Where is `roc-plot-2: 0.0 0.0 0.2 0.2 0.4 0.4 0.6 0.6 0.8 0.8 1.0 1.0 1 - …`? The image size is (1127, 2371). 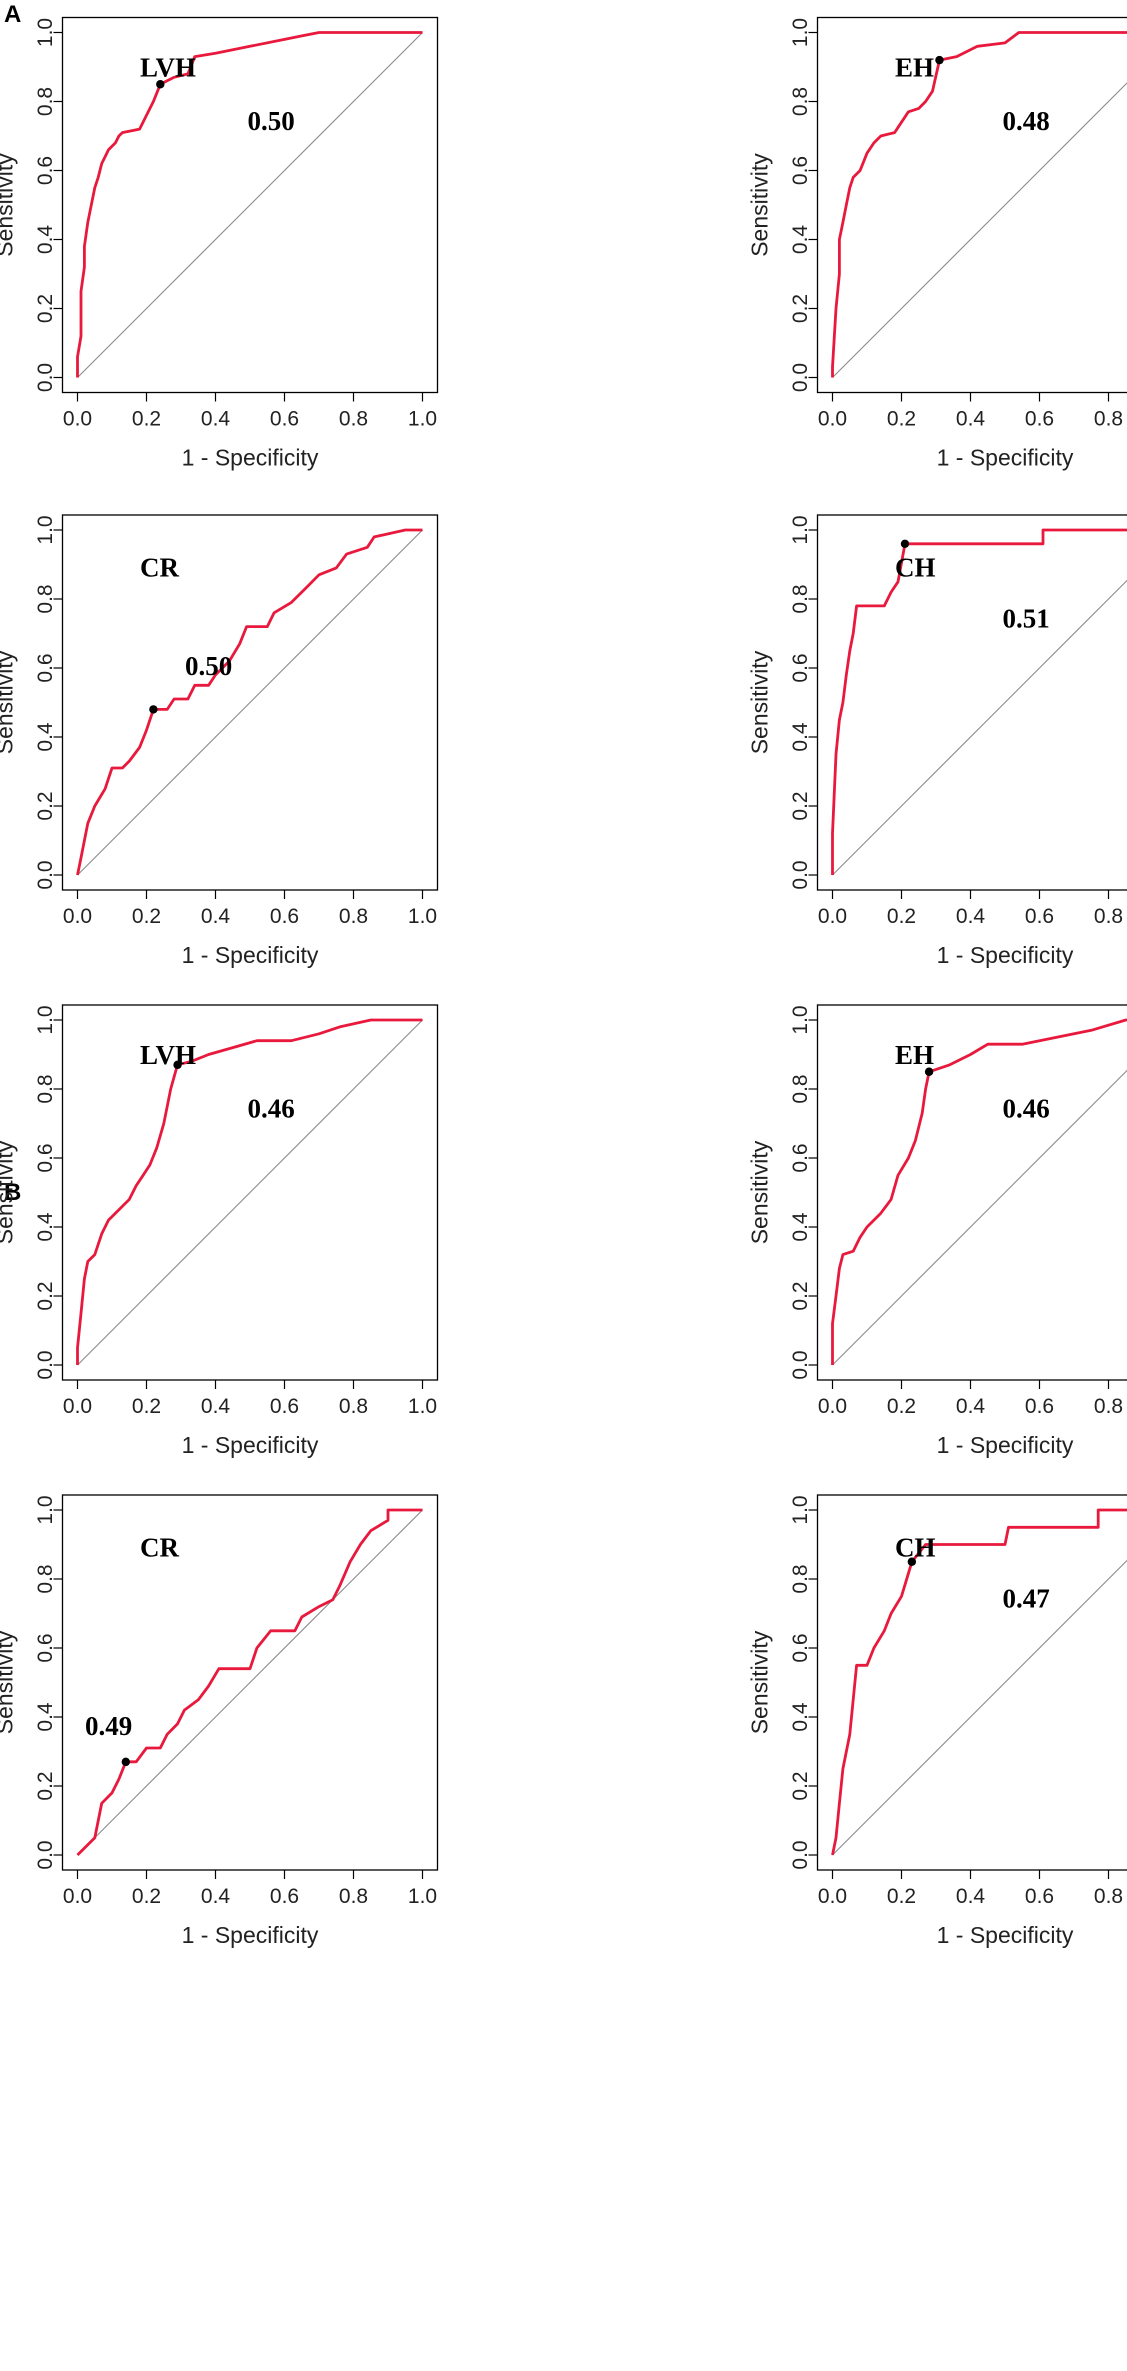 roc-plot-2: 0.0 0.0 0.2 0.2 0.4 0.4 0.6 0.6 0.8 0.8 1.0 1.0 1 - … is located at coordinates (219, 741).